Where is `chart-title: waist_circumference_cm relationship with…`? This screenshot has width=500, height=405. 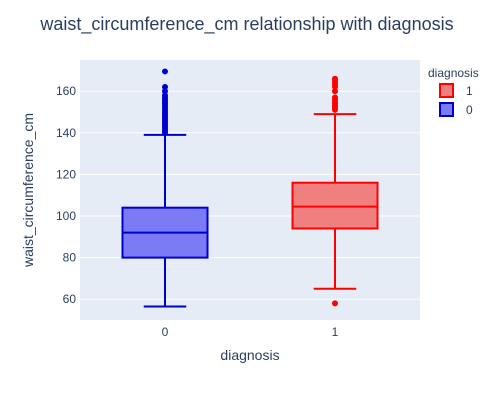 chart-title: waist_circumference_cm relationship with… is located at coordinates (246, 24).